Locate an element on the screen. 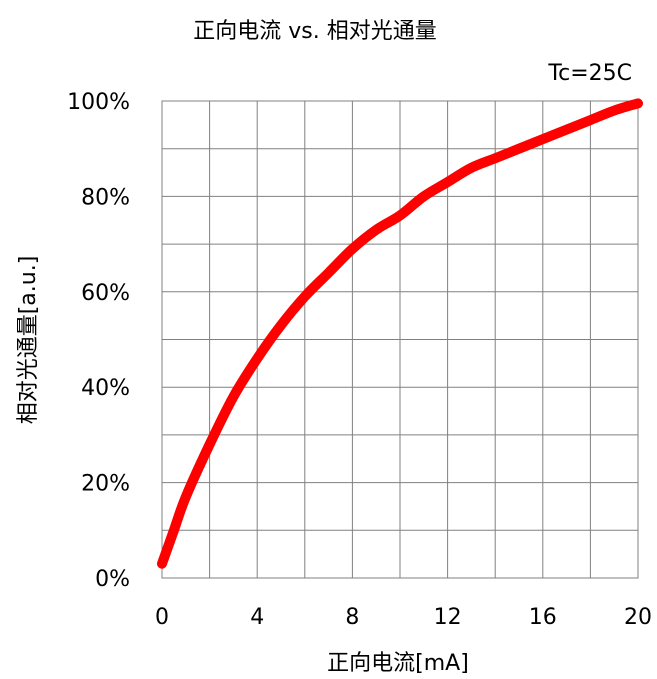  chart-title: 正向电流 vs. 相对光通量 is located at coordinates (314, 31).